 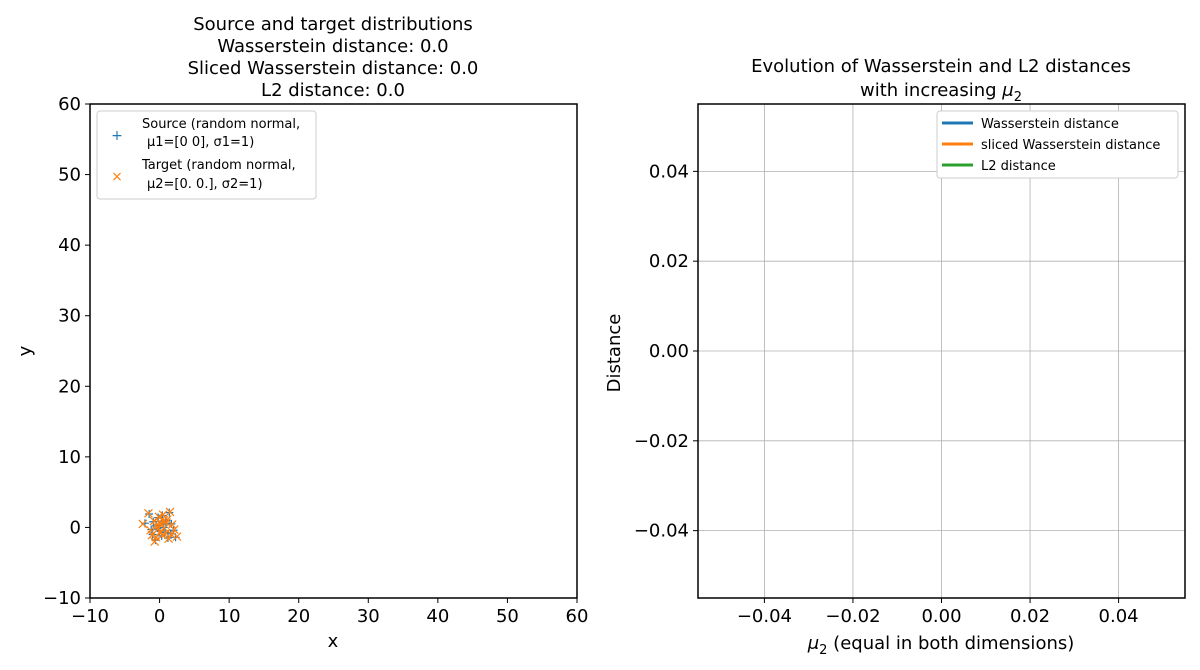 I want to click on scatter-y-tick-label: −10, so click(x=62, y=598).